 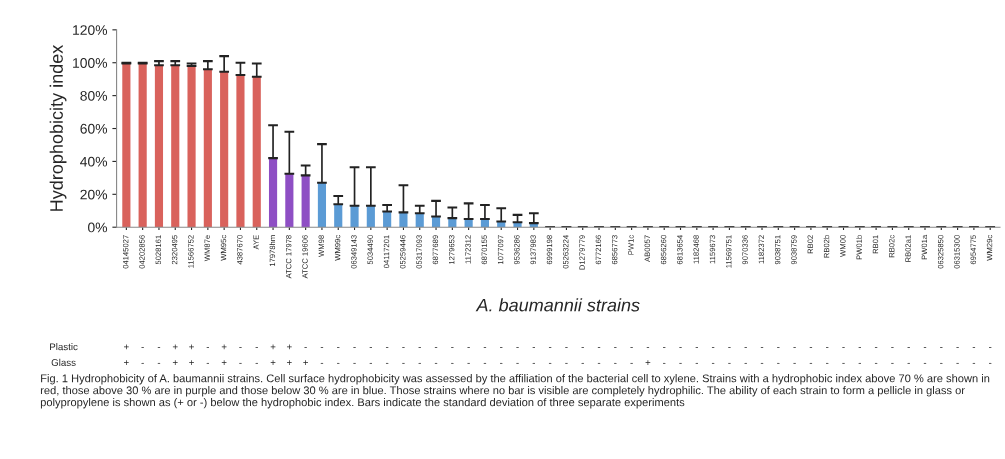 What do you see at coordinates (557, 305) in the screenshot?
I see `x-axis-title: A. baumannii strains` at bounding box center [557, 305].